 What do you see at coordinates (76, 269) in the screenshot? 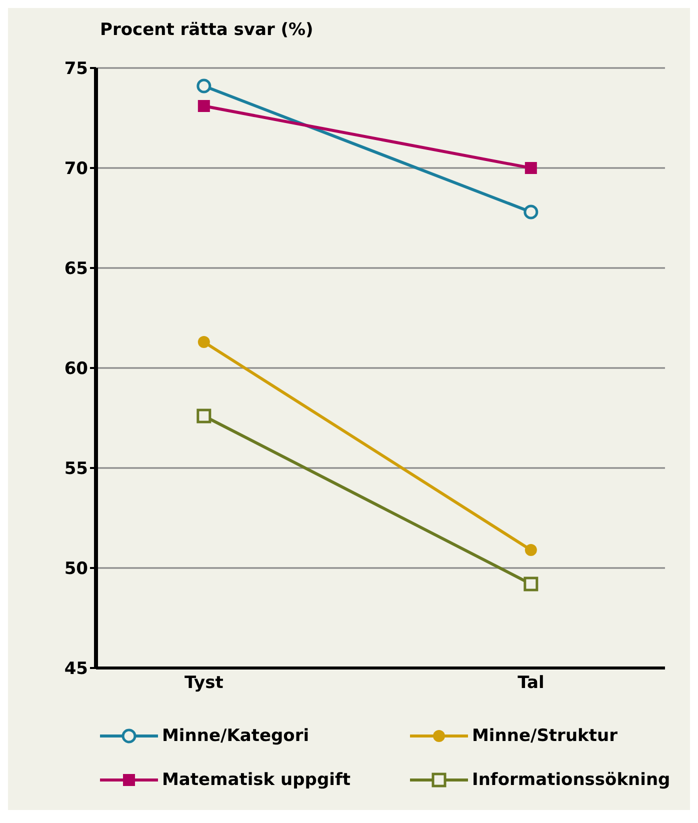
I see `y-tick-label: 65` at bounding box center [76, 269].